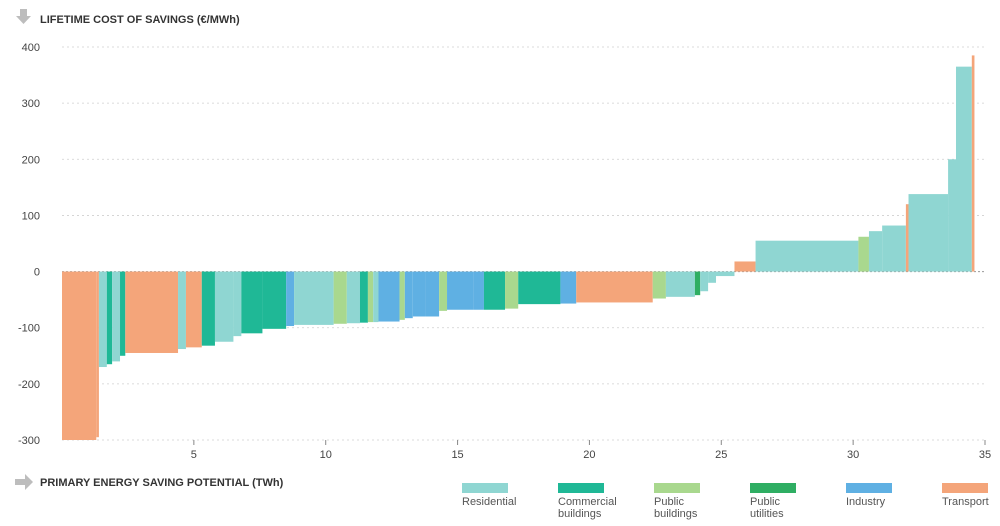 Image resolution: width=1000 pixels, height=526 pixels. Describe the element at coordinates (965, 502) in the screenshot. I see `legend-label: Transport` at that location.